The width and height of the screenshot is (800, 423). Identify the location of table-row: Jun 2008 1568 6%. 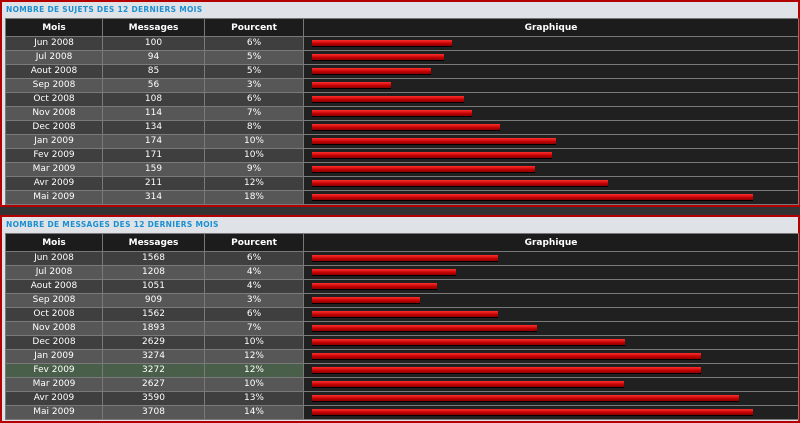
(402, 258).